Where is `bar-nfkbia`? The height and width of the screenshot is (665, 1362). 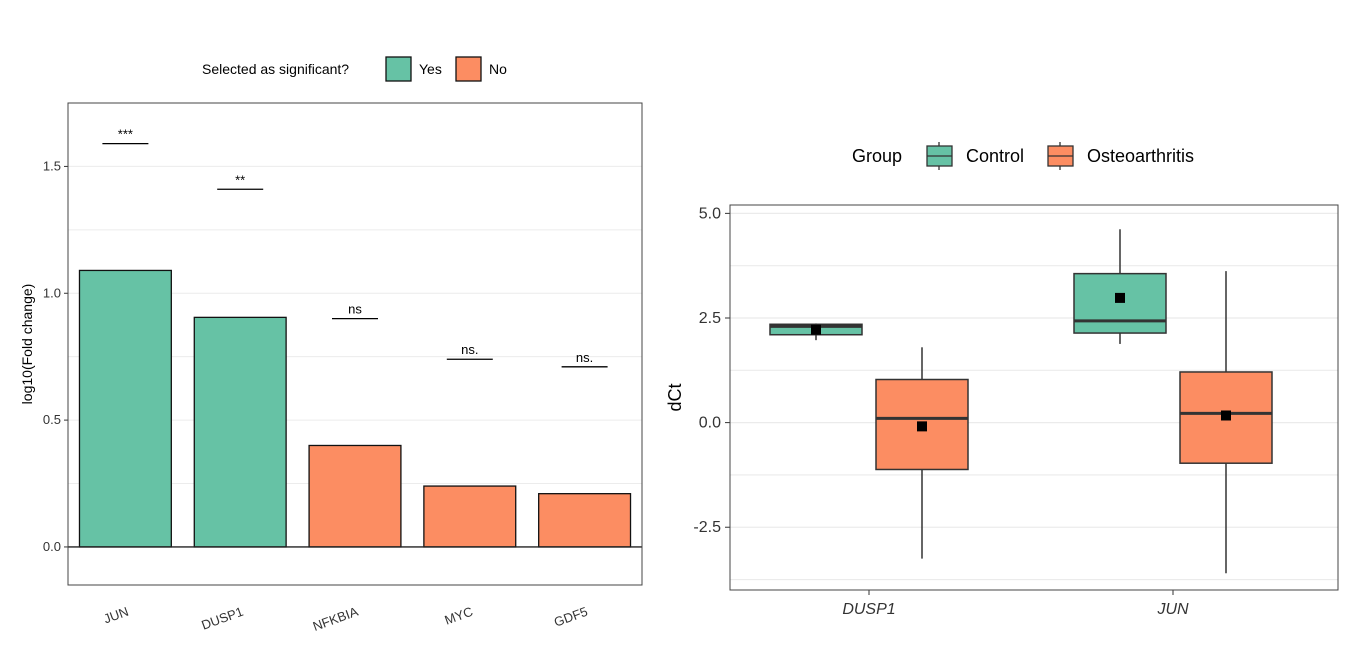 bar-nfkbia is located at coordinates (355, 496).